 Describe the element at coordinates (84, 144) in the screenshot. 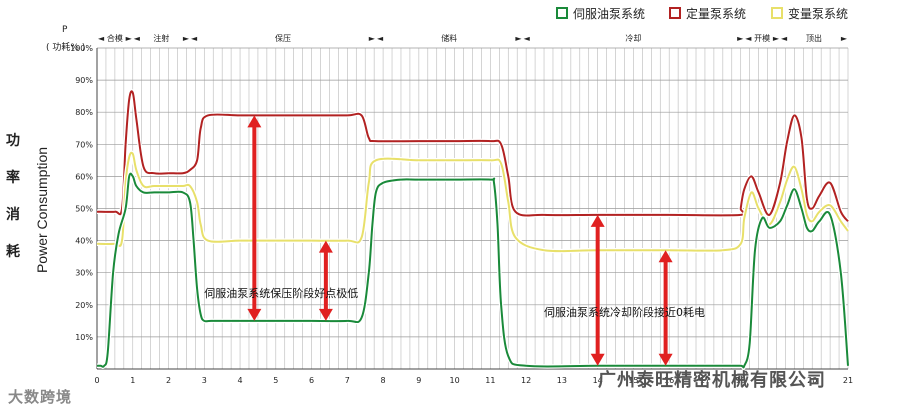

I see `y-tick-label: 70%` at that location.